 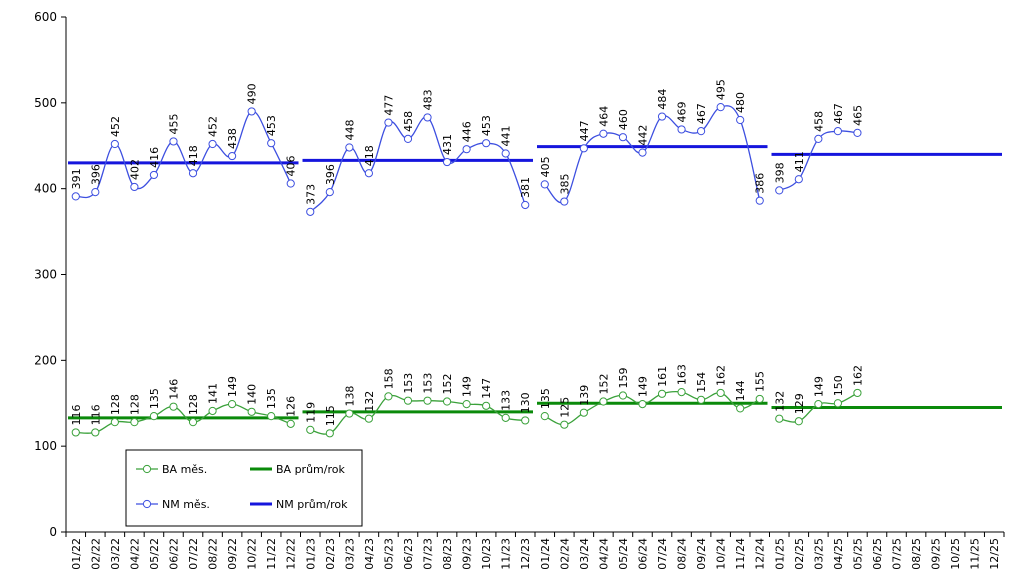 I want to click on legend-label: NM prům/rok, so click(x=312, y=504).